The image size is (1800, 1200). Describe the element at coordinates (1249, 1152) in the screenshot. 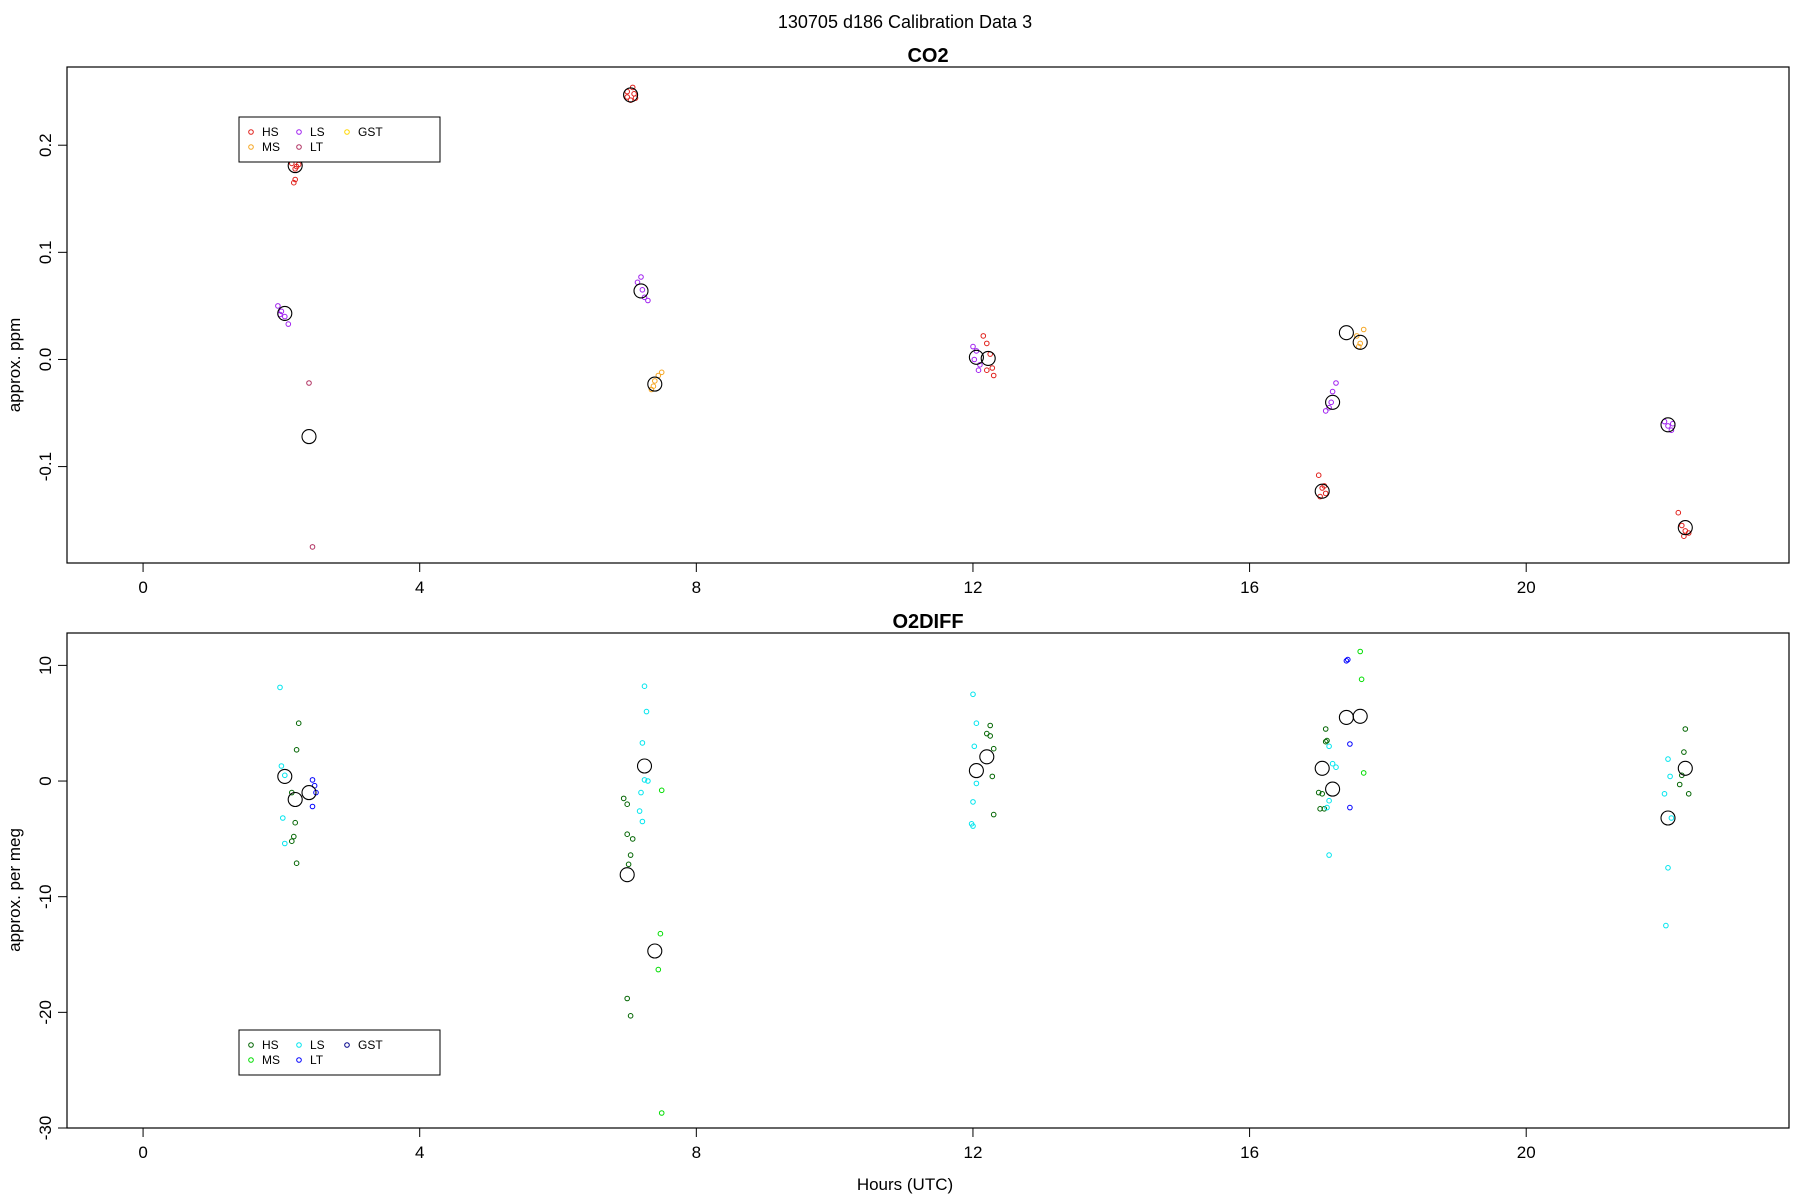

I see `o2diff-x-tick-label: 16` at that location.